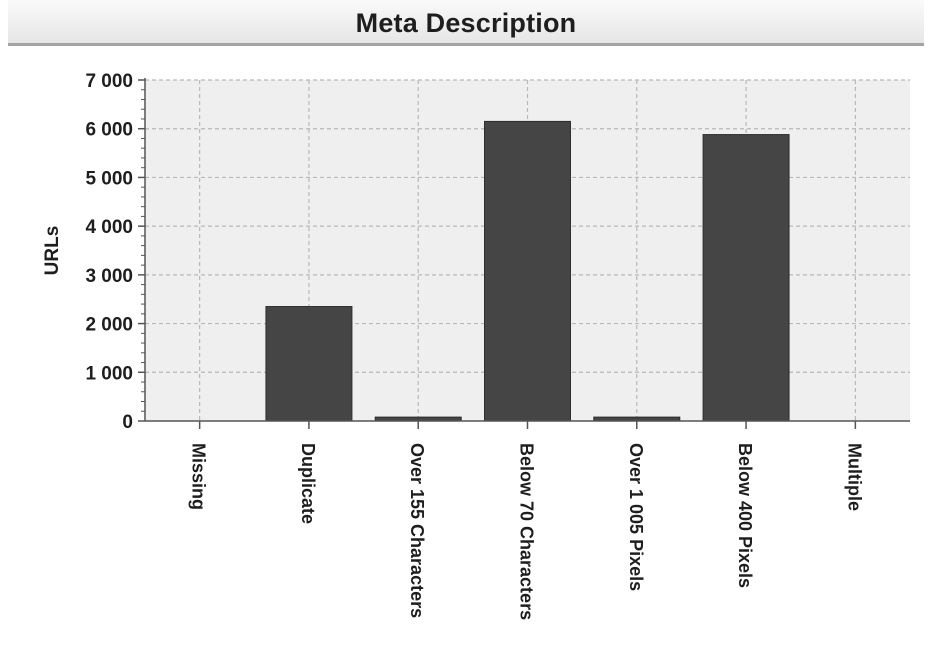 This screenshot has height=650, width=932. What do you see at coordinates (127, 422) in the screenshot?
I see `y-tick-label: 0` at bounding box center [127, 422].